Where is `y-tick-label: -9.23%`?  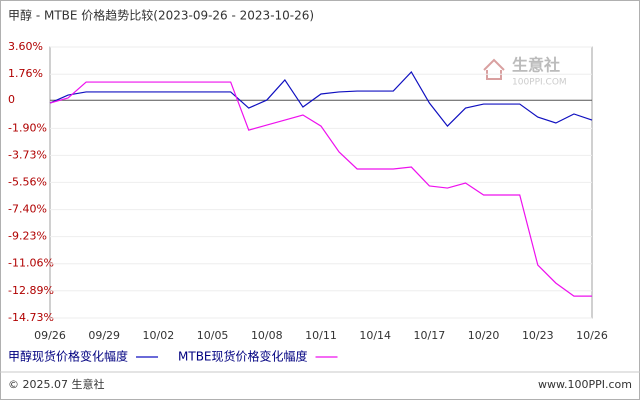 y-tick-label: -9.23% is located at coordinates (27, 236).